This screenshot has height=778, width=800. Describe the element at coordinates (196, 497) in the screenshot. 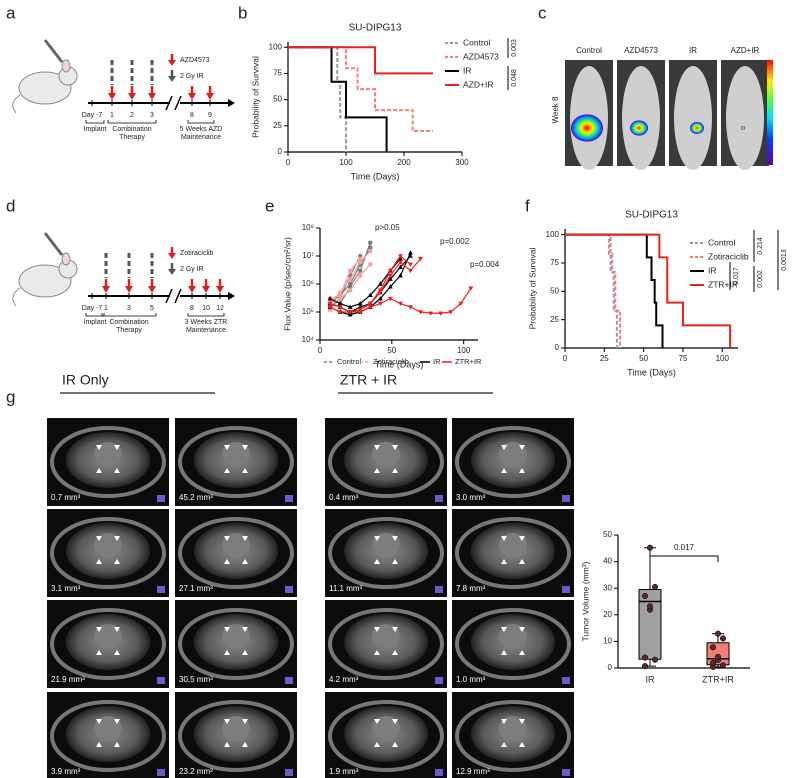

I see `volume-label: 45.2 mm³` at that location.